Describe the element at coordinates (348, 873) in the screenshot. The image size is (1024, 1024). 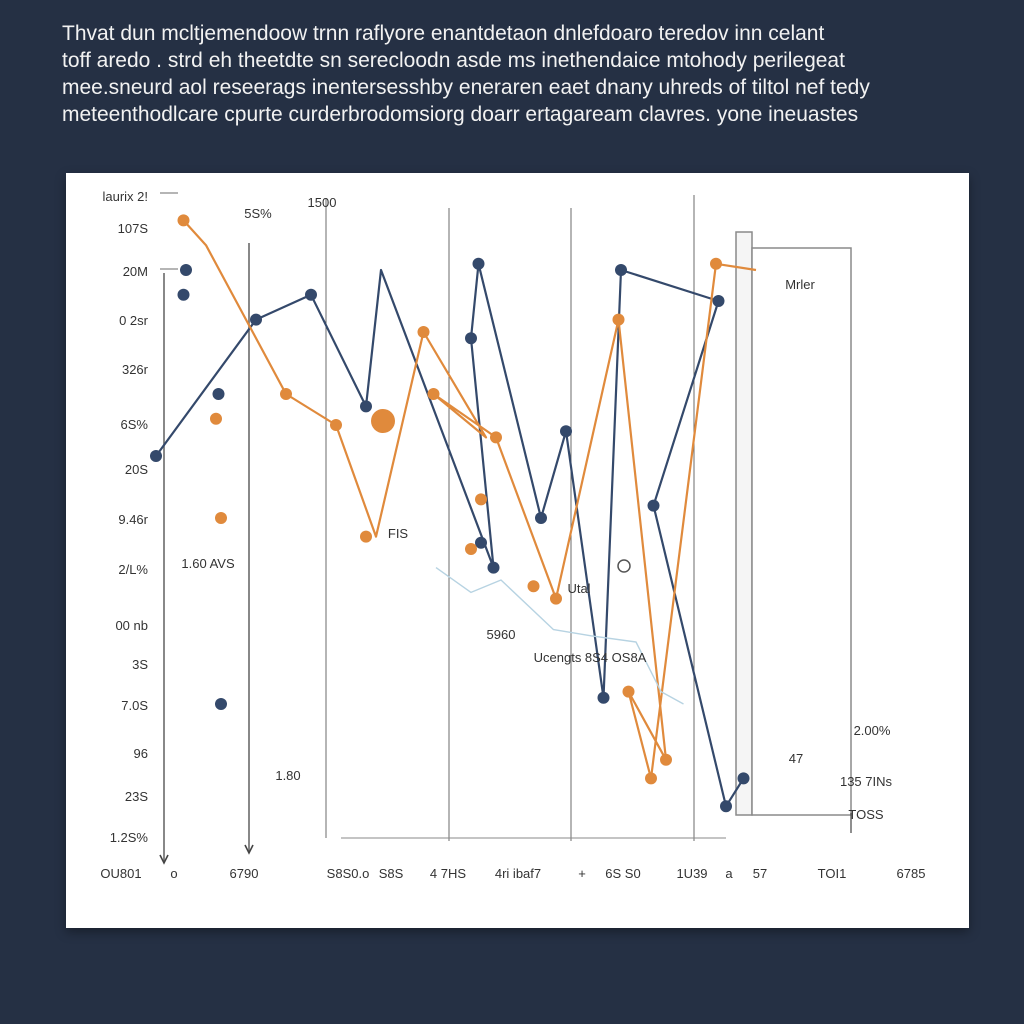
I see `x-tick-label: S8S0.o` at that location.